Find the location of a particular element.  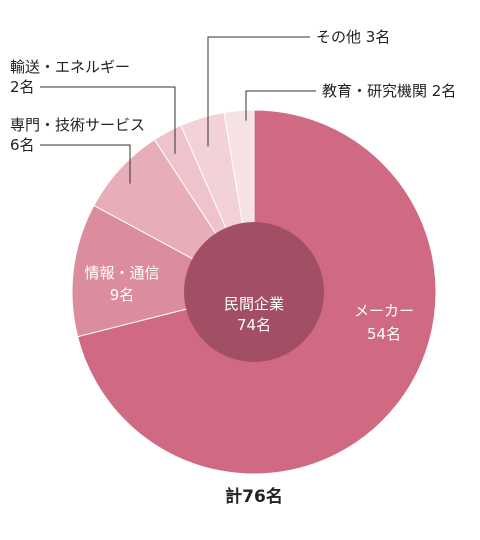

slice-value-info-comm: 9名 is located at coordinates (122, 295).